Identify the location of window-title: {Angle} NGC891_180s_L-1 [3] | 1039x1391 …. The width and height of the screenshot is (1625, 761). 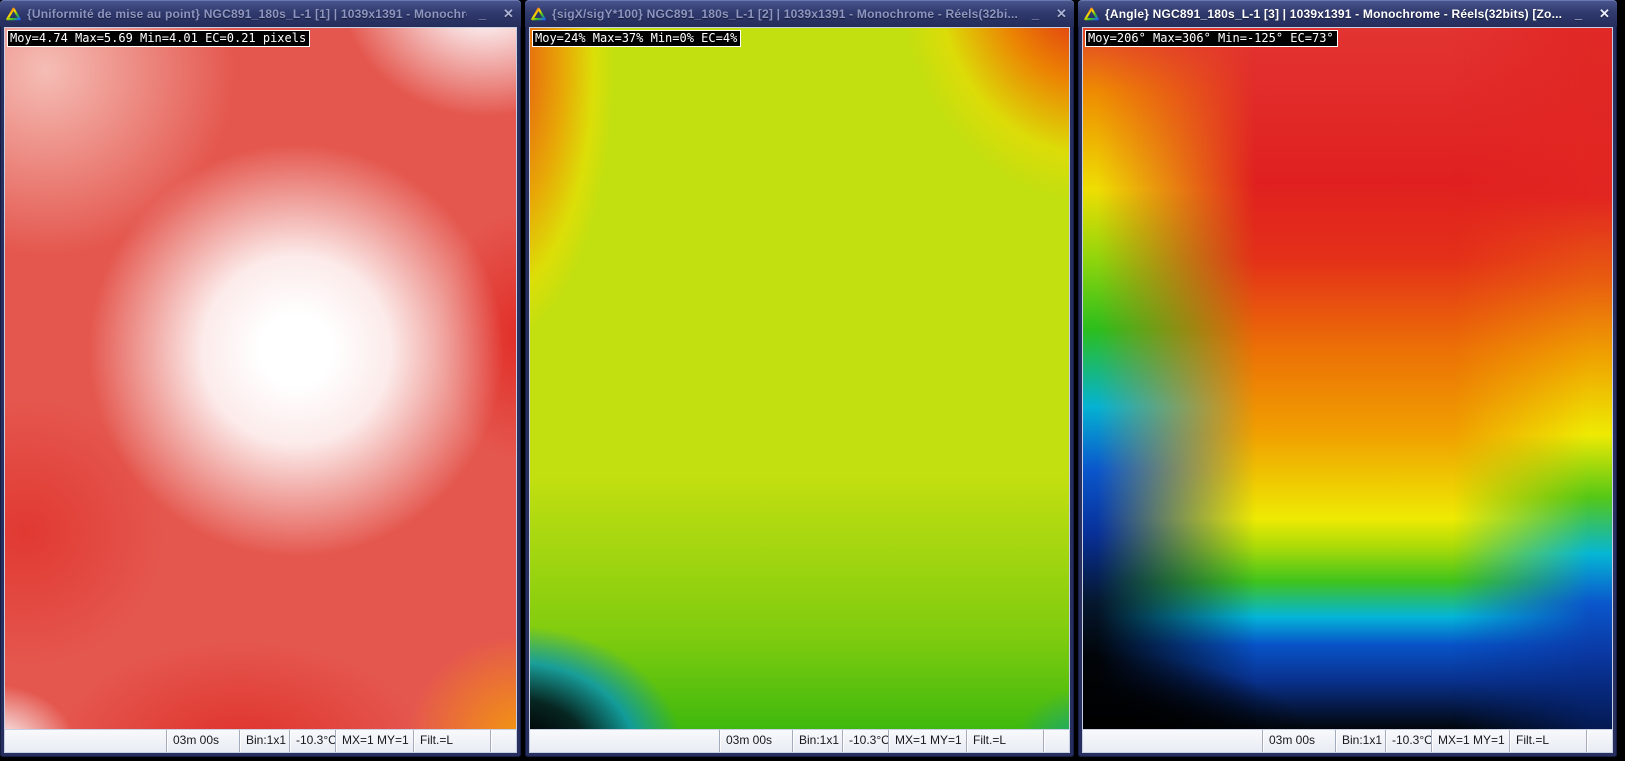
(1334, 13).